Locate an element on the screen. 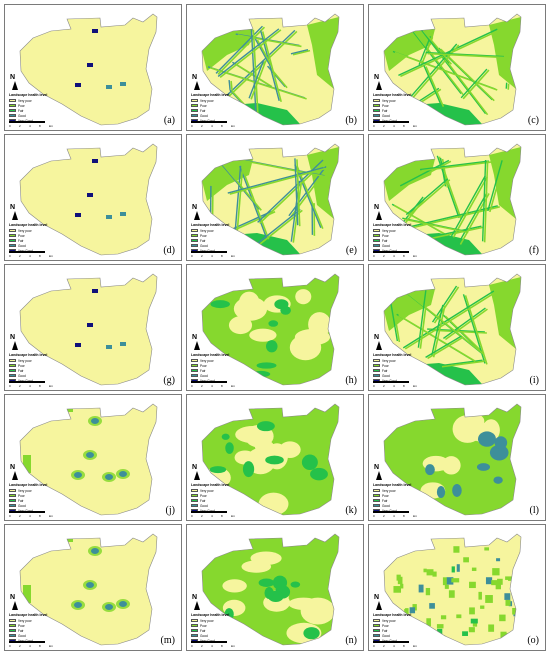 The width and height of the screenshot is (550, 651). panel-label: (i) is located at coordinates (534, 380).